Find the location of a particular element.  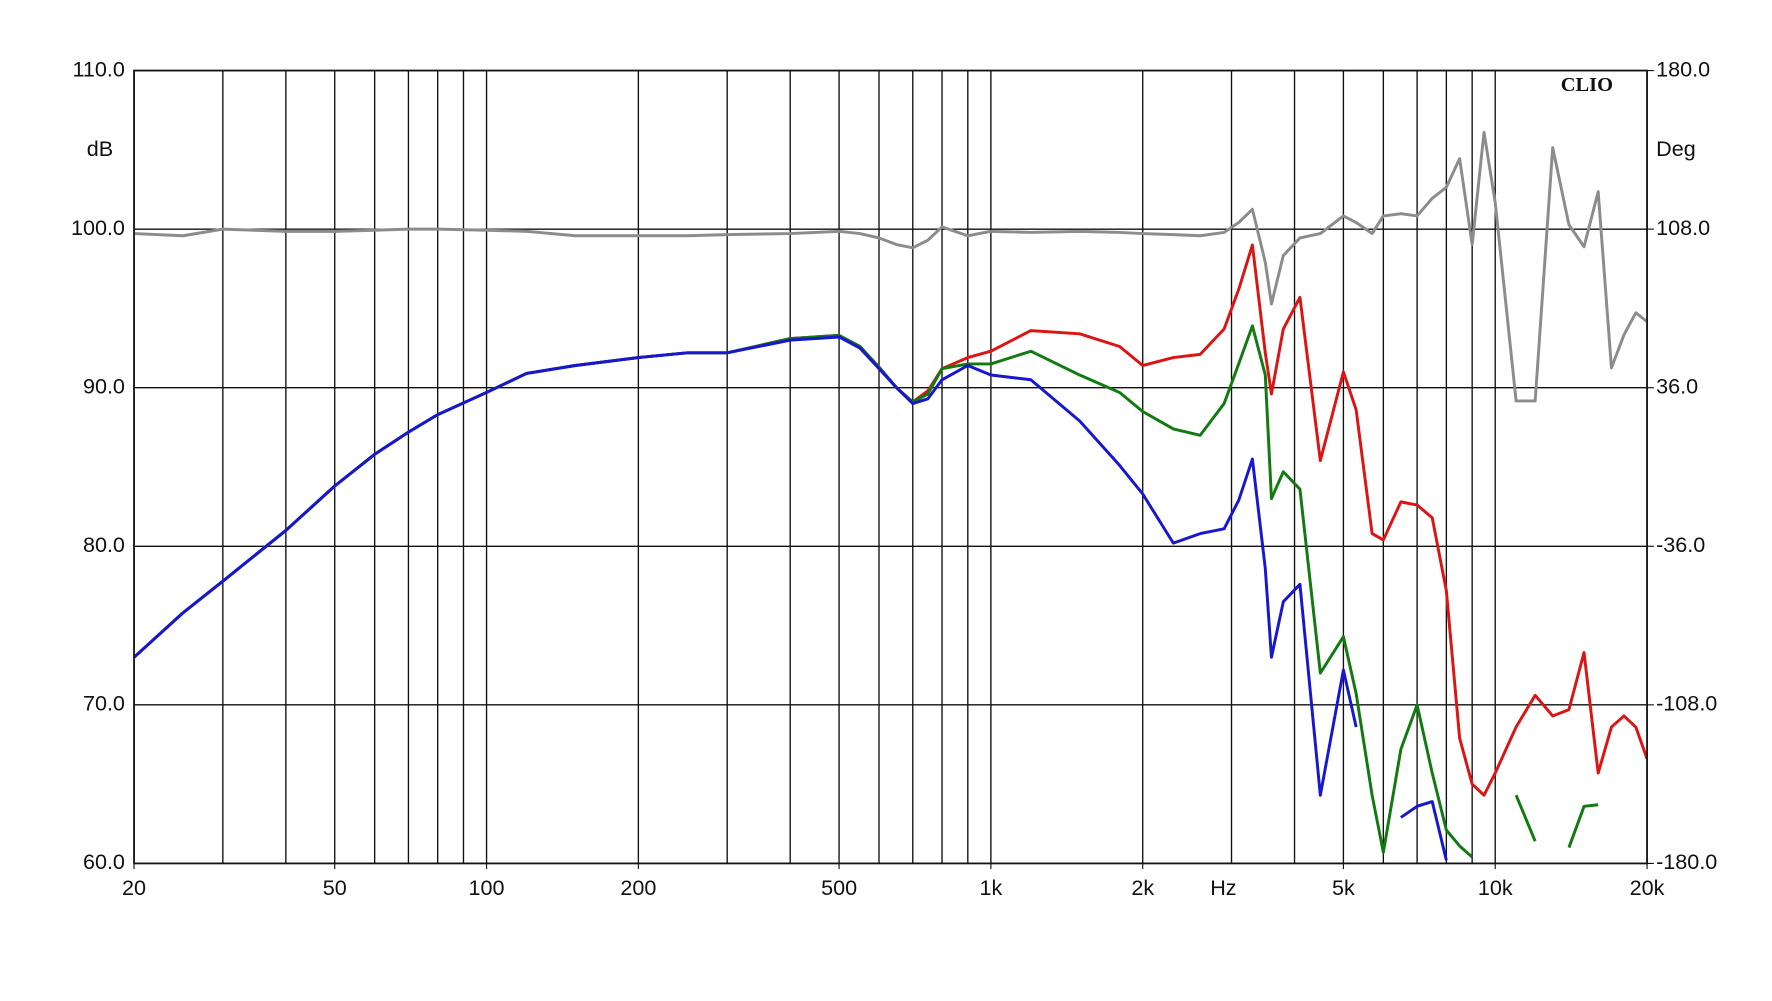

y-tick-label: 110.0 is located at coordinates (99, 68).